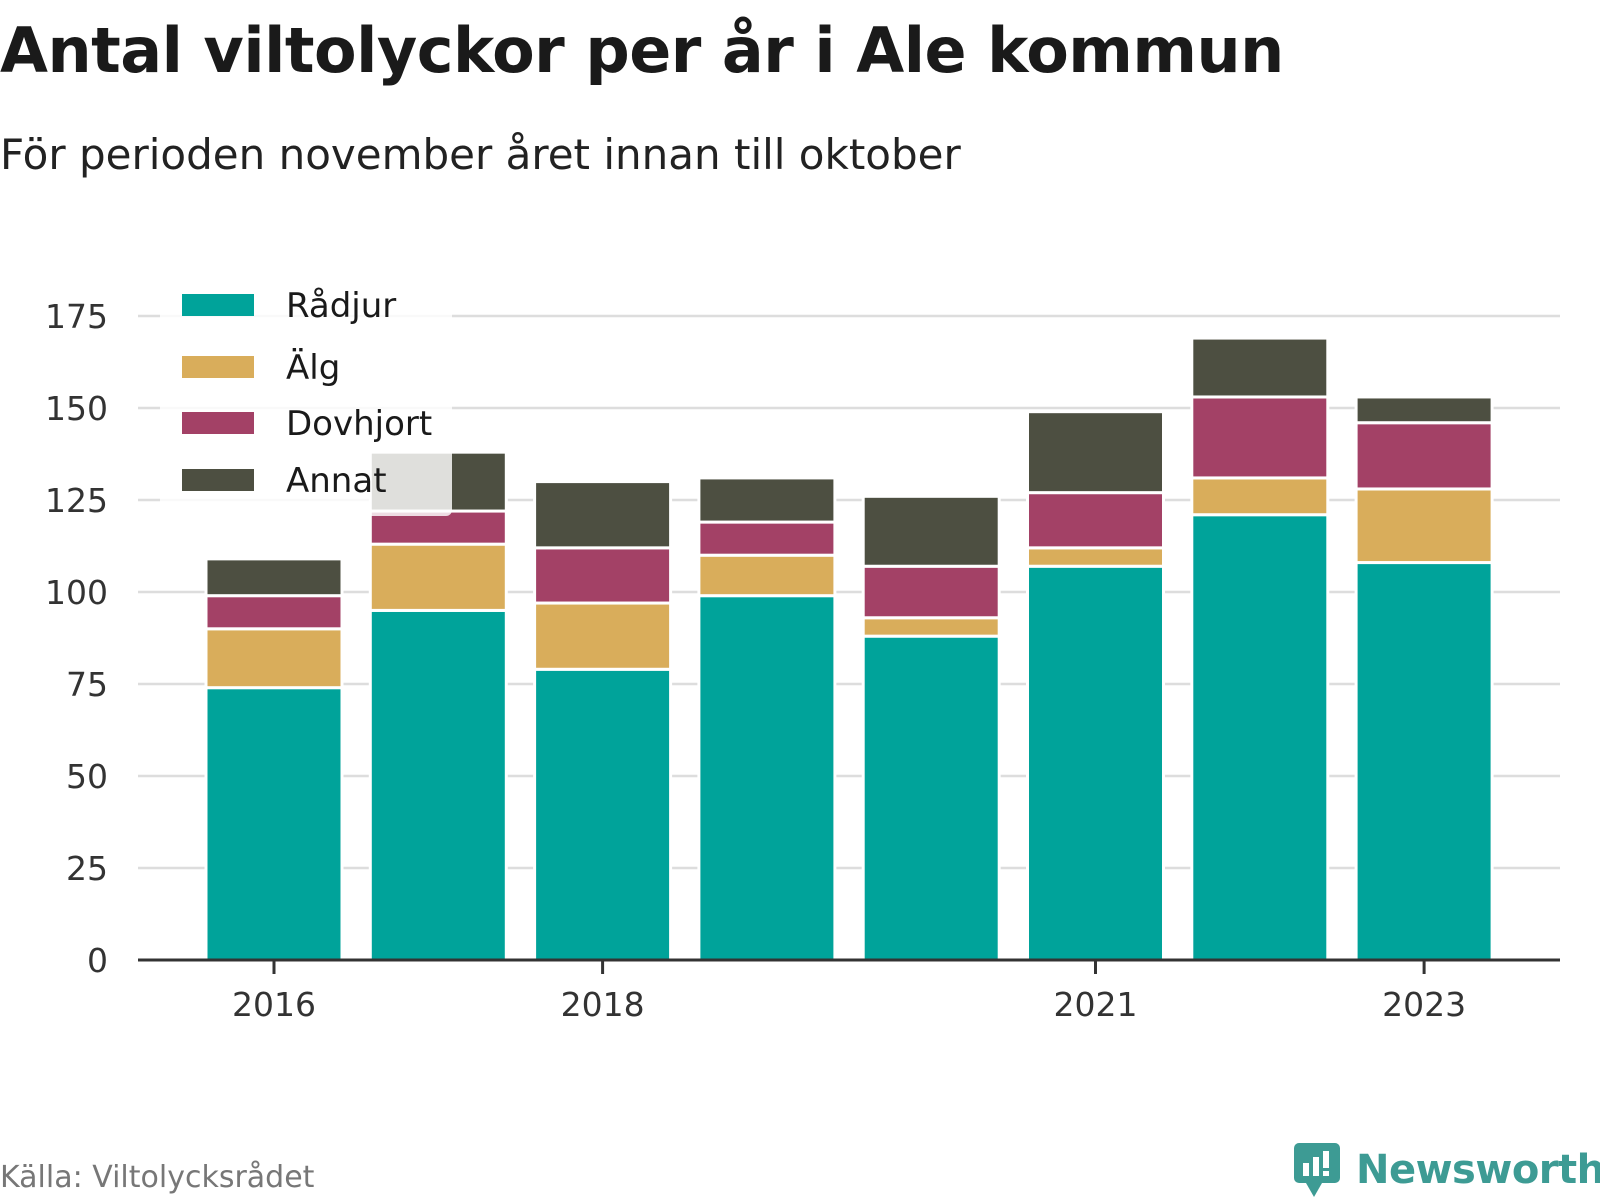  I want to click on newsworthy-logo: Newsworthy, so click(1446, 1170).